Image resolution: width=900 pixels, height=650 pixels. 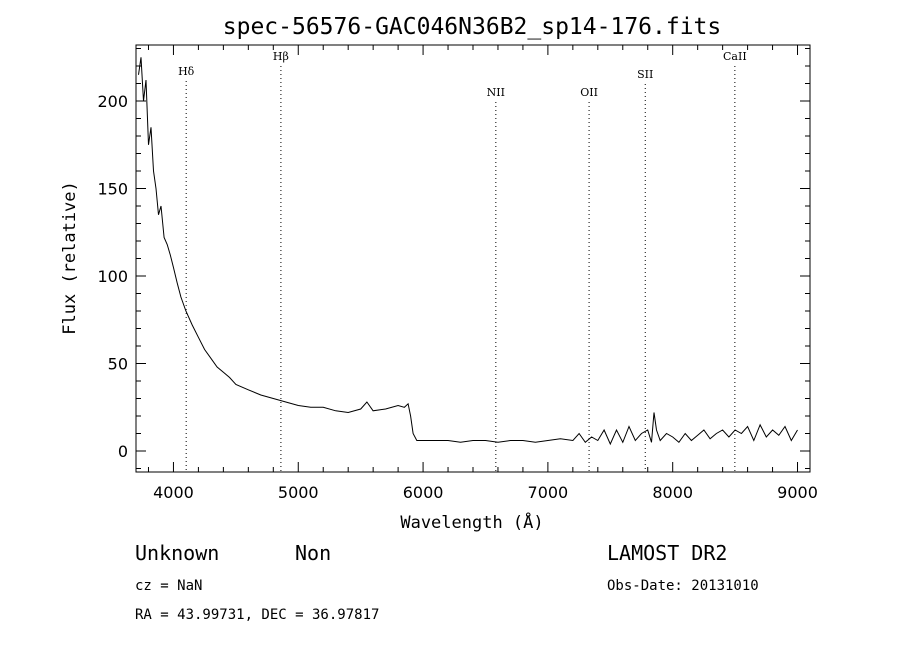 I want to click on x-tick-label: 7000, so click(x=548, y=492).